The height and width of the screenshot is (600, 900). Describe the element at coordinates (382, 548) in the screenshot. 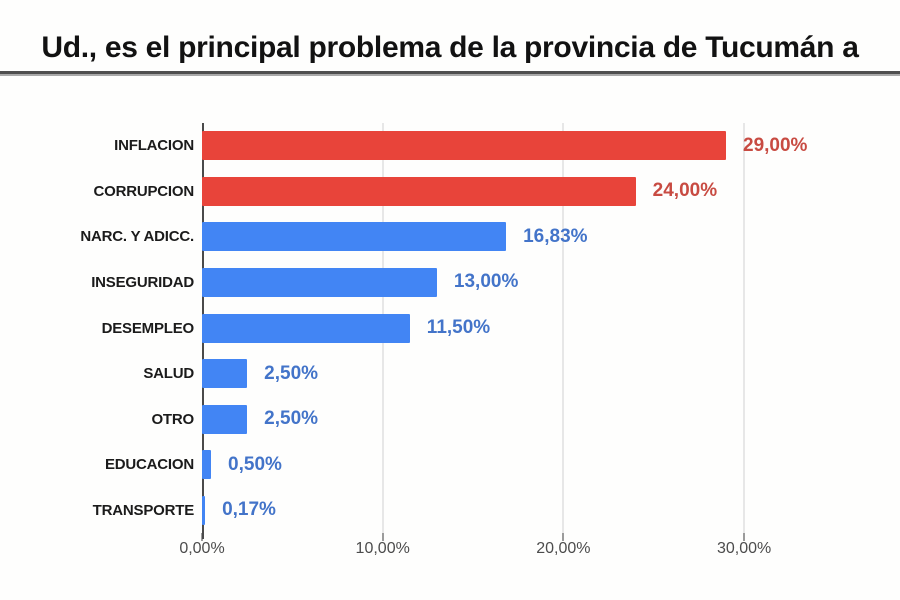

I see `x-tick-label: 10,00%` at that location.